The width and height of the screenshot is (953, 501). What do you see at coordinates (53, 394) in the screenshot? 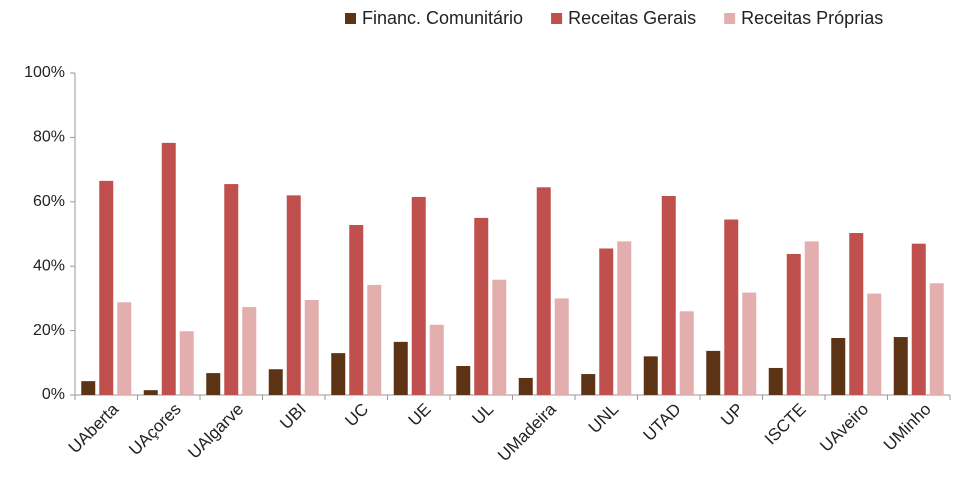
I see `y-tick-label: 0%` at bounding box center [53, 394].